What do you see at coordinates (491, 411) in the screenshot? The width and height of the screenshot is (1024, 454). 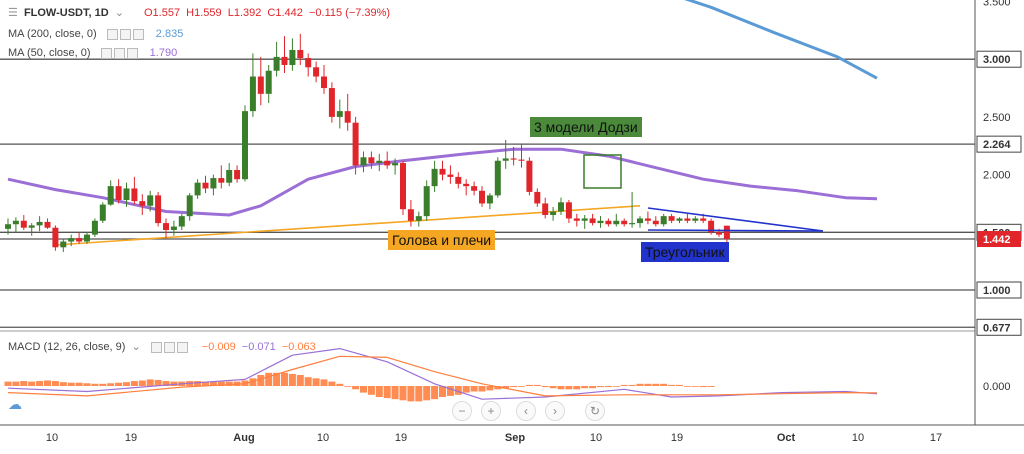 I see `zoom-in-button: +` at bounding box center [491, 411].